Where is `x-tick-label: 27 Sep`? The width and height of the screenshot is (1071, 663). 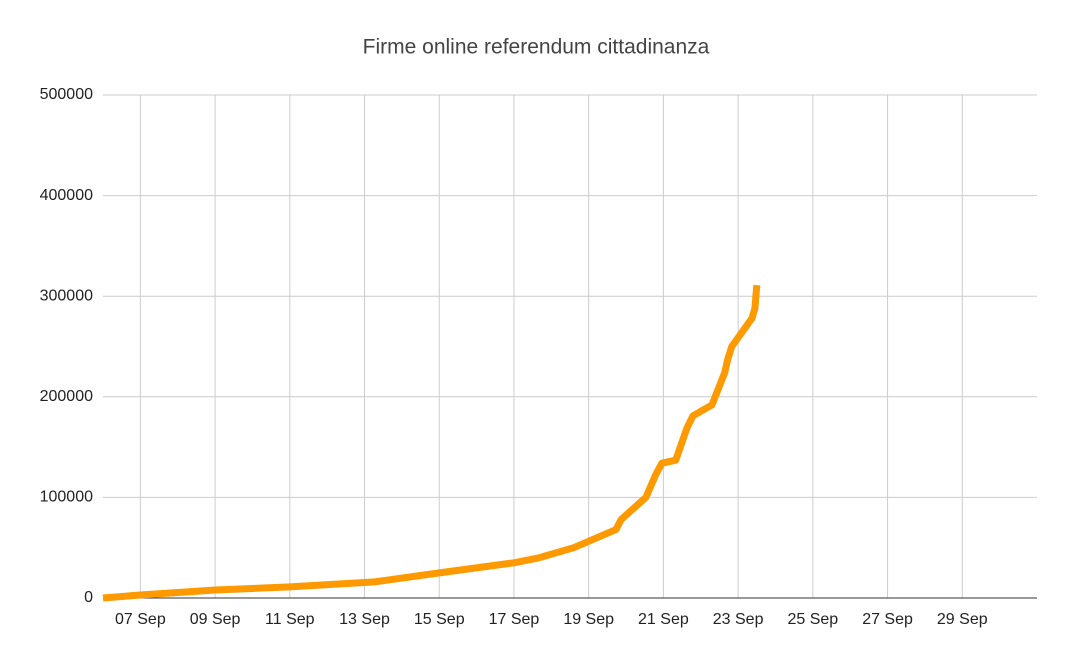 x-tick-label: 27 Sep is located at coordinates (887, 619).